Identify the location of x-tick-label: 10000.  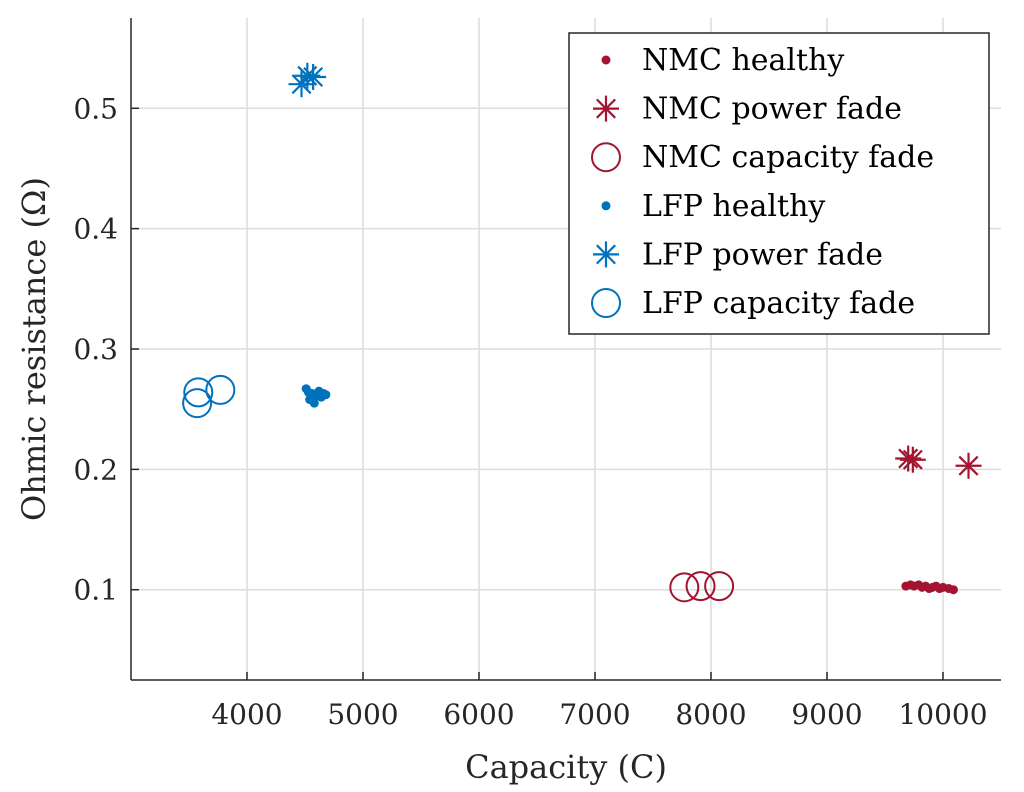
(942, 714).